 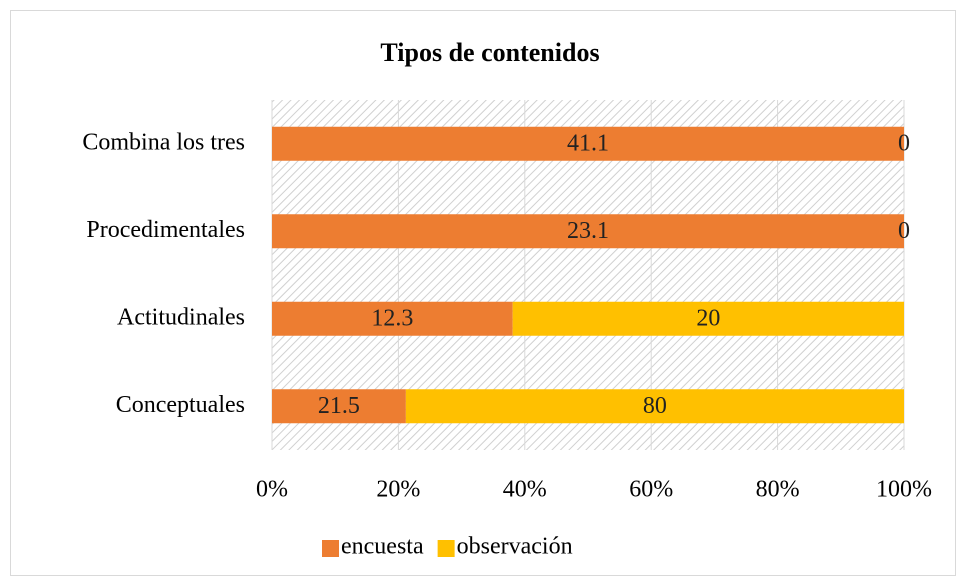 I want to click on legend-label: observación, so click(x=515, y=547).